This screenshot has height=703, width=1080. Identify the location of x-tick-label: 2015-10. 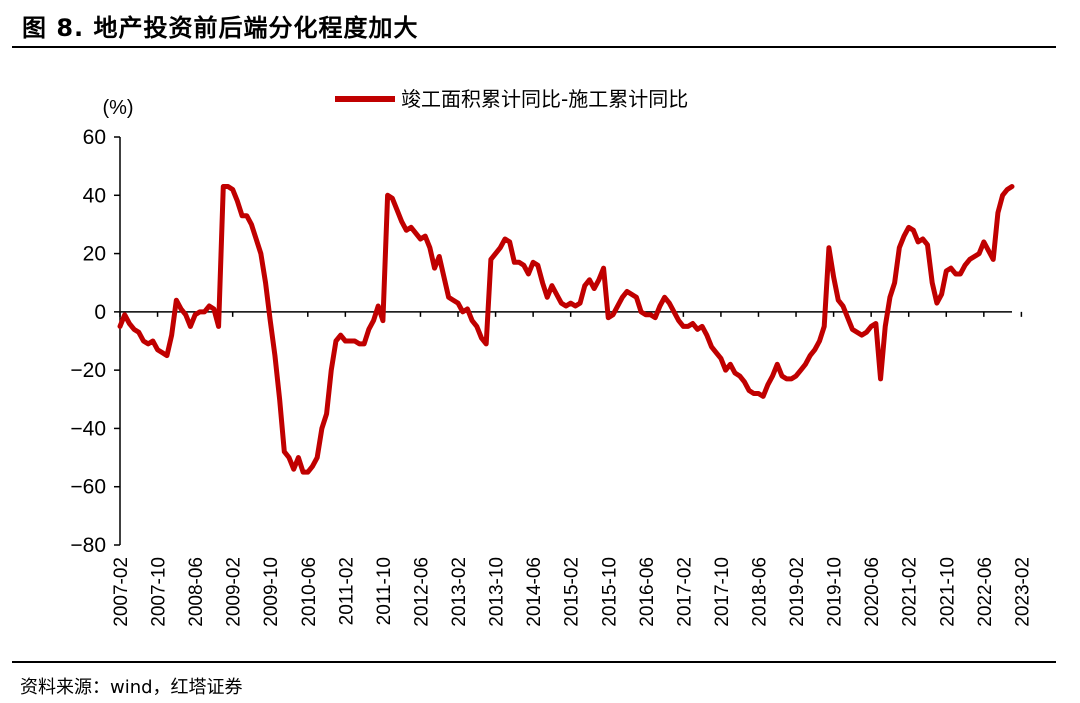
(609, 592).